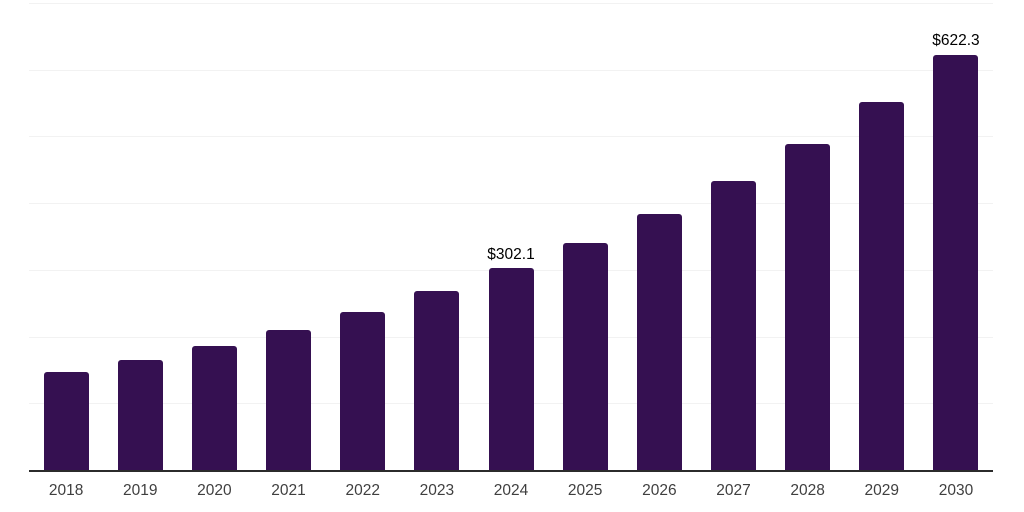 This screenshot has width=1024, height=512. I want to click on bar-2020, so click(214, 407).